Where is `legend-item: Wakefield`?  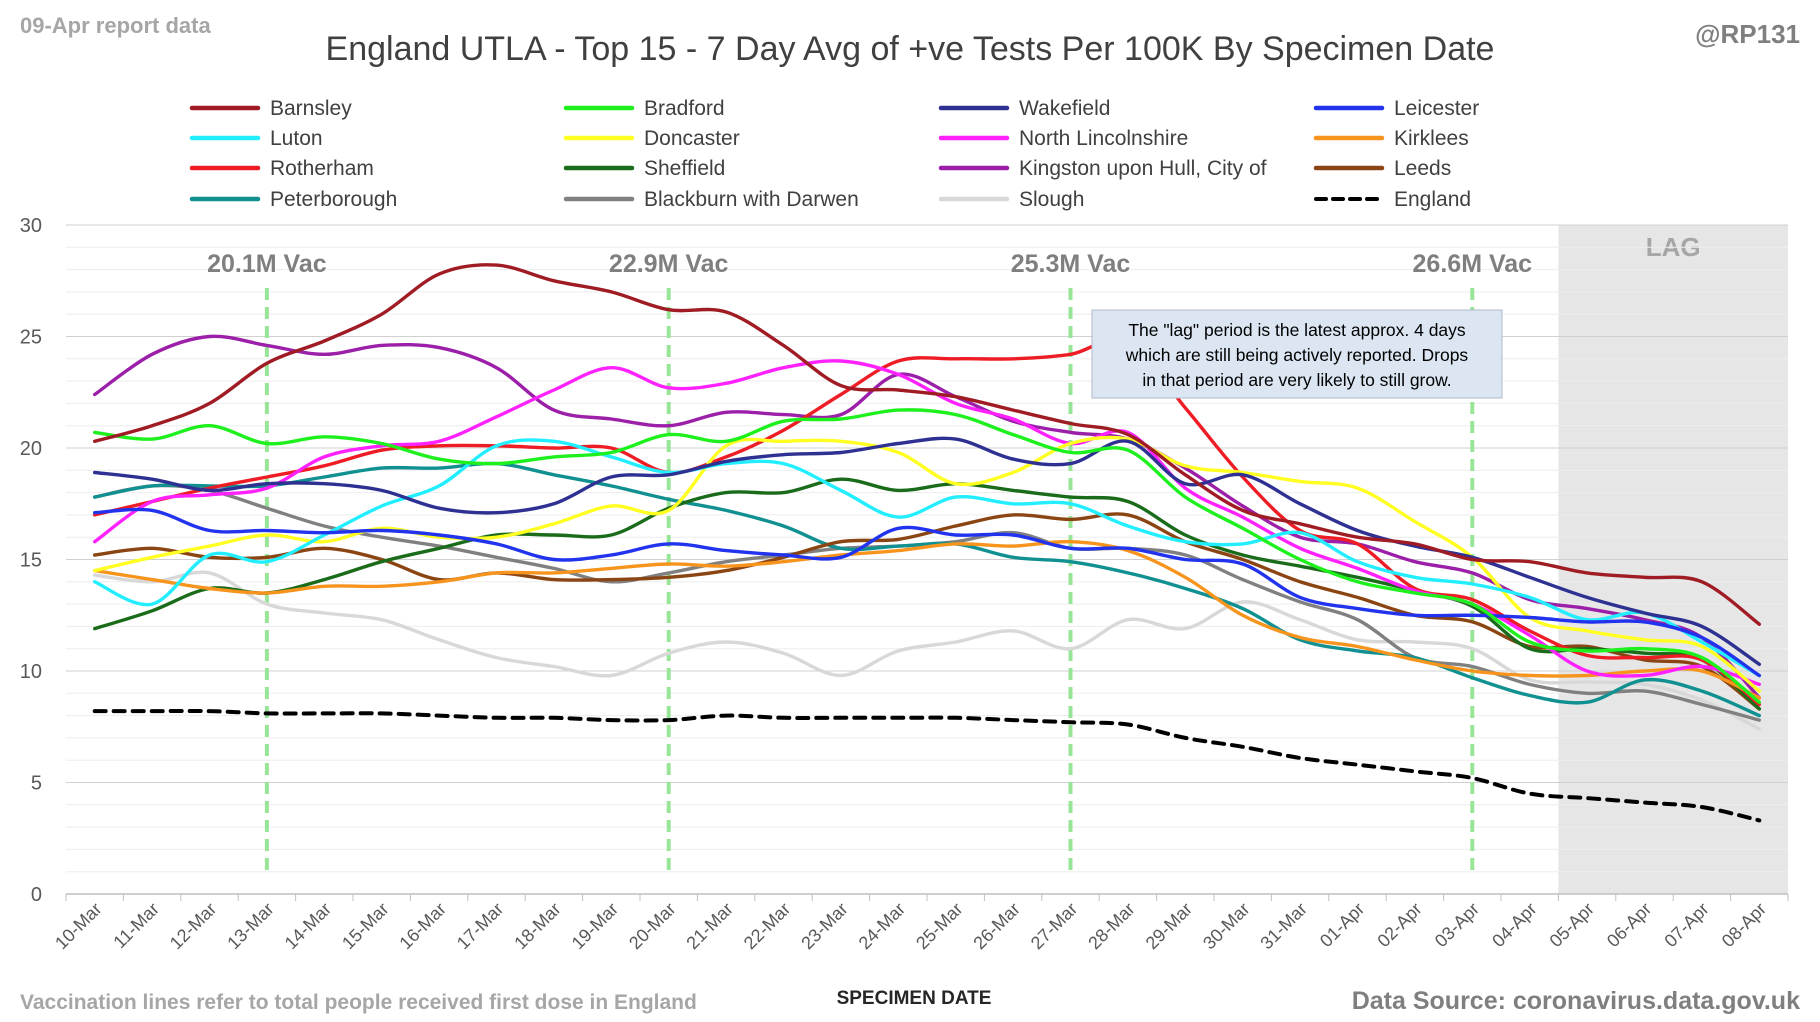
legend-item: Wakefield is located at coordinates (1024, 108).